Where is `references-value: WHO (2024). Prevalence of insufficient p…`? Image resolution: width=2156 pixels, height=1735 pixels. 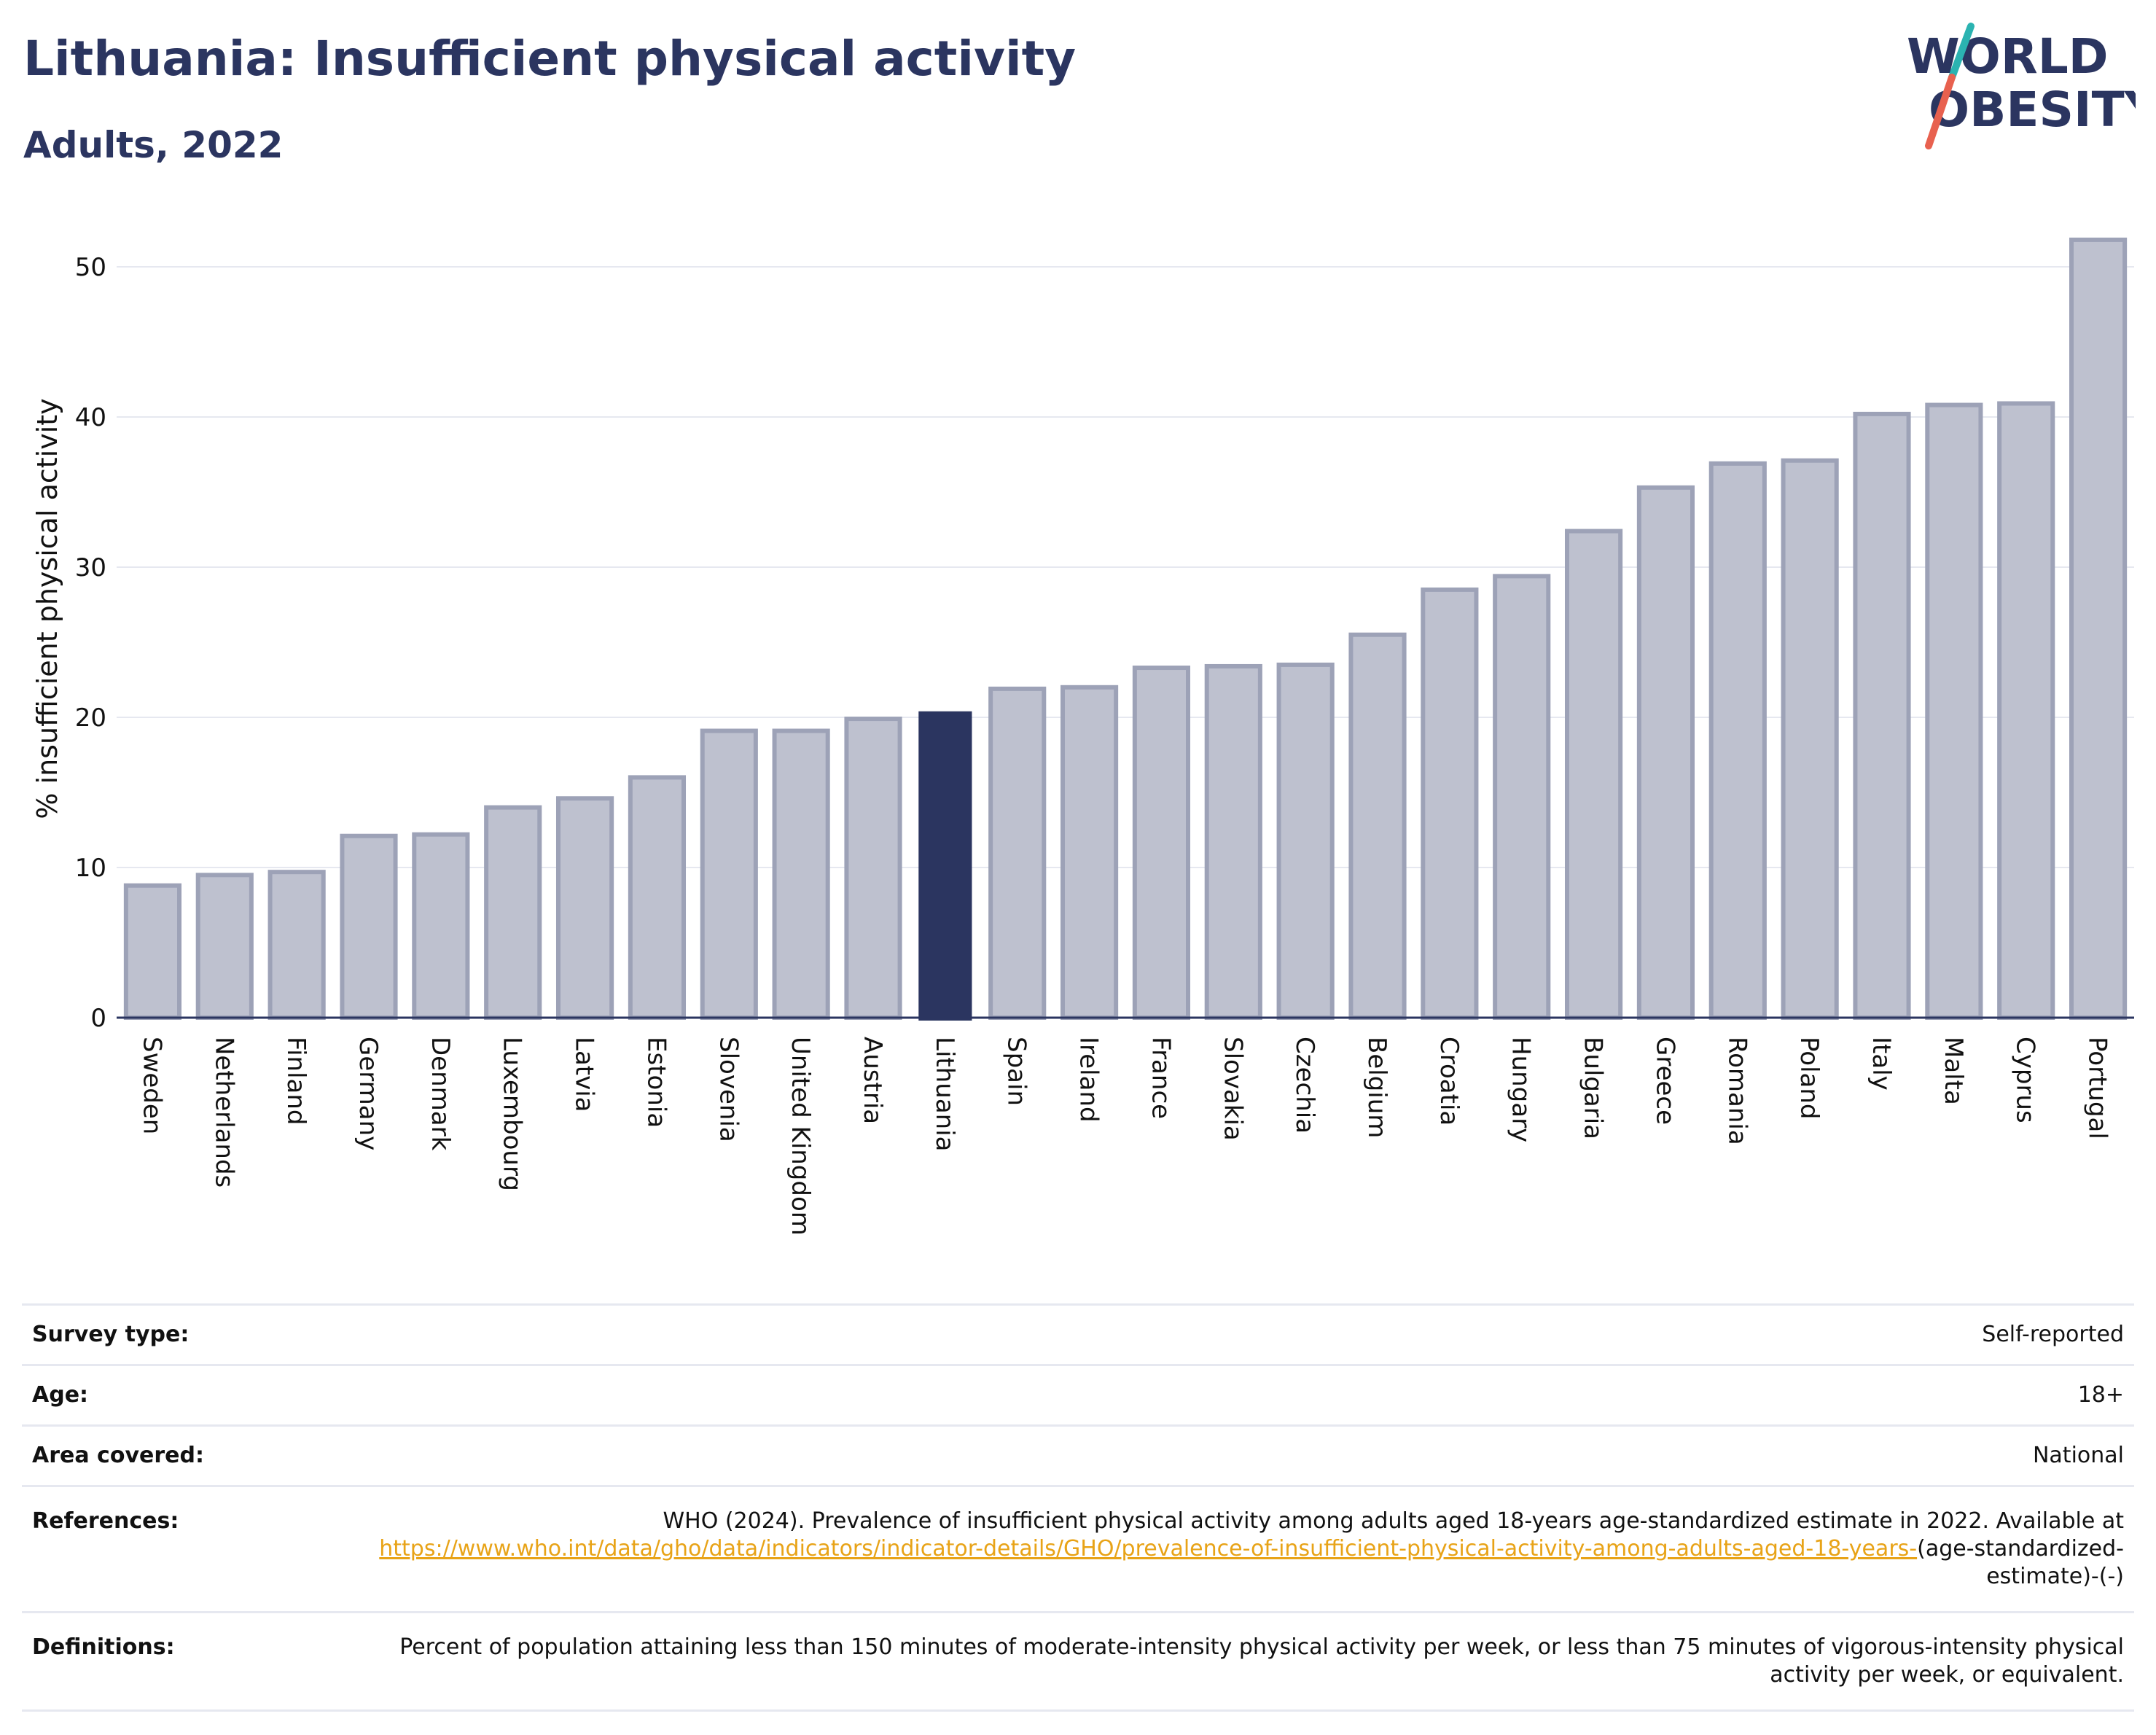 references-value: WHO (2024). Prevalence of insufficient p… is located at coordinates (1241, 1549).